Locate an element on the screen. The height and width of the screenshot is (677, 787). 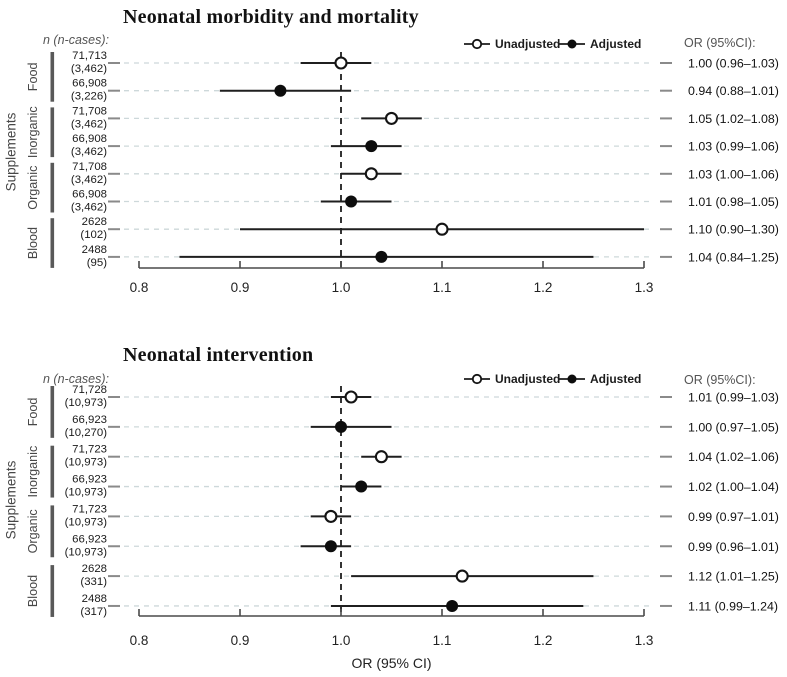
n-cases-label: (317) is located at coordinates (93, 612).